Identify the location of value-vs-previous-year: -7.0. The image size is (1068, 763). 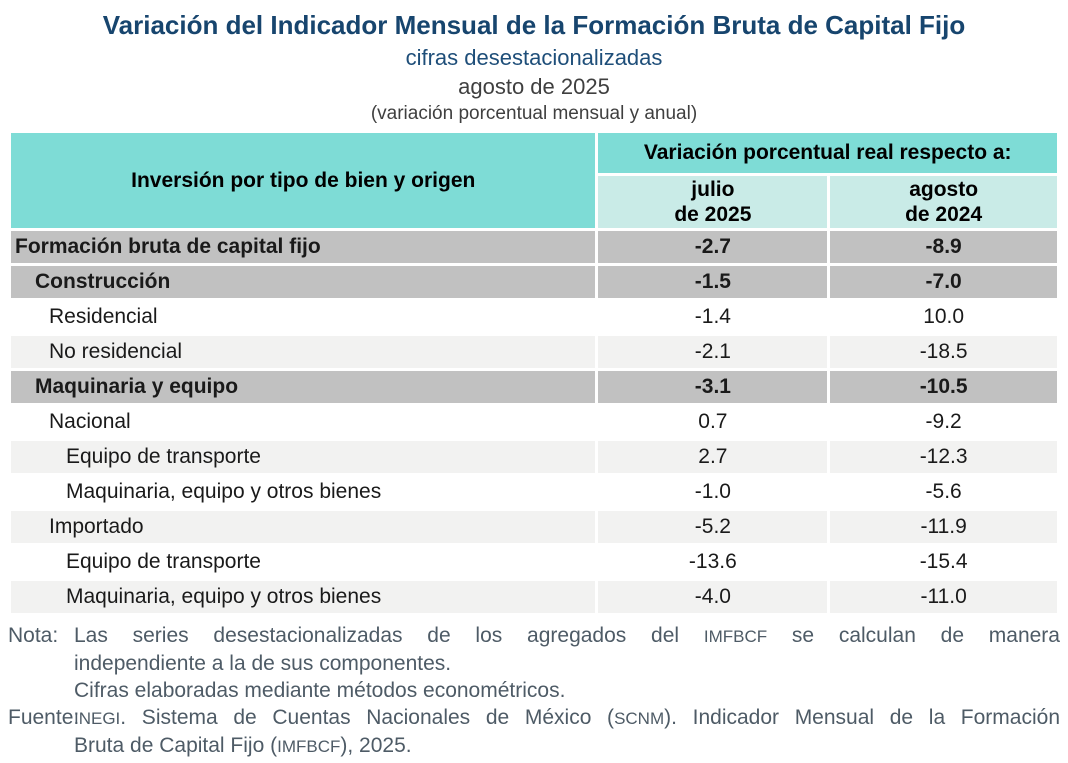
(943, 282).